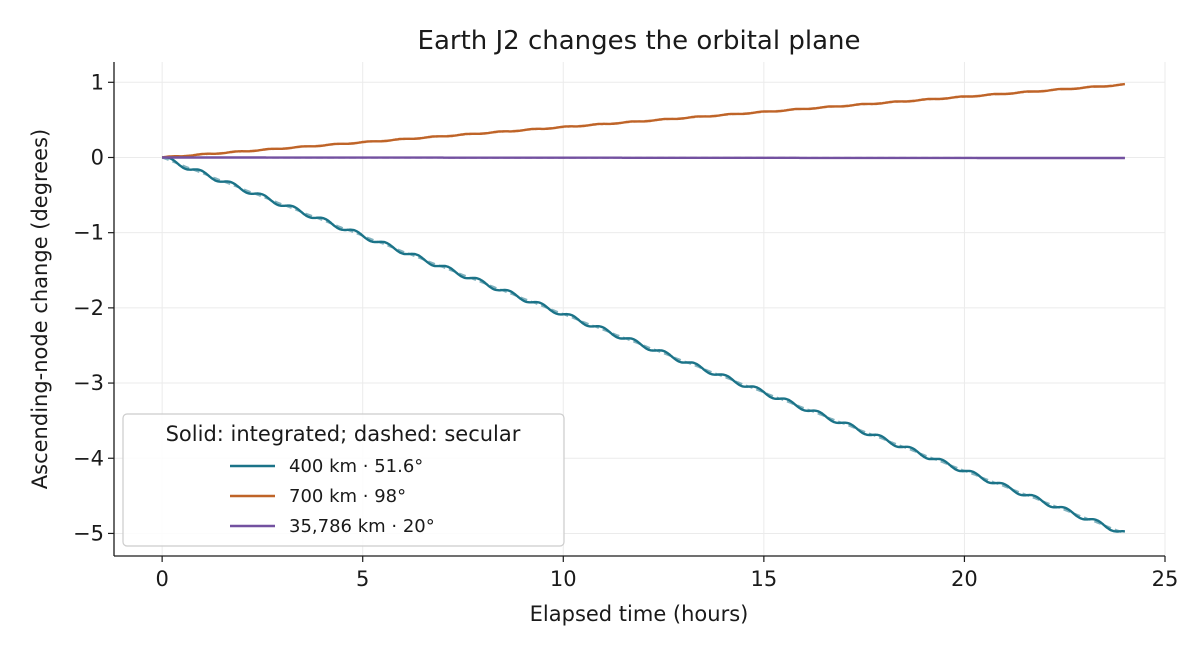  Describe the element at coordinates (1165, 579) in the screenshot. I see `x-tick-label: 25` at that location.